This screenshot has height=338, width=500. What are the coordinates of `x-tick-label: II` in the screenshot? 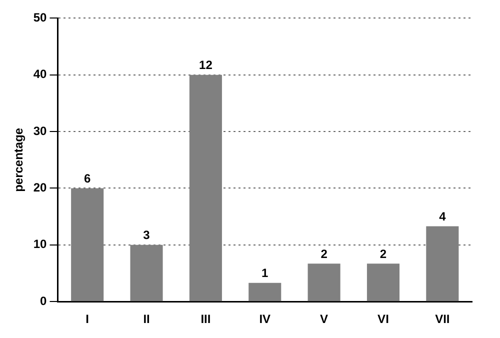 It's located at (146, 319).